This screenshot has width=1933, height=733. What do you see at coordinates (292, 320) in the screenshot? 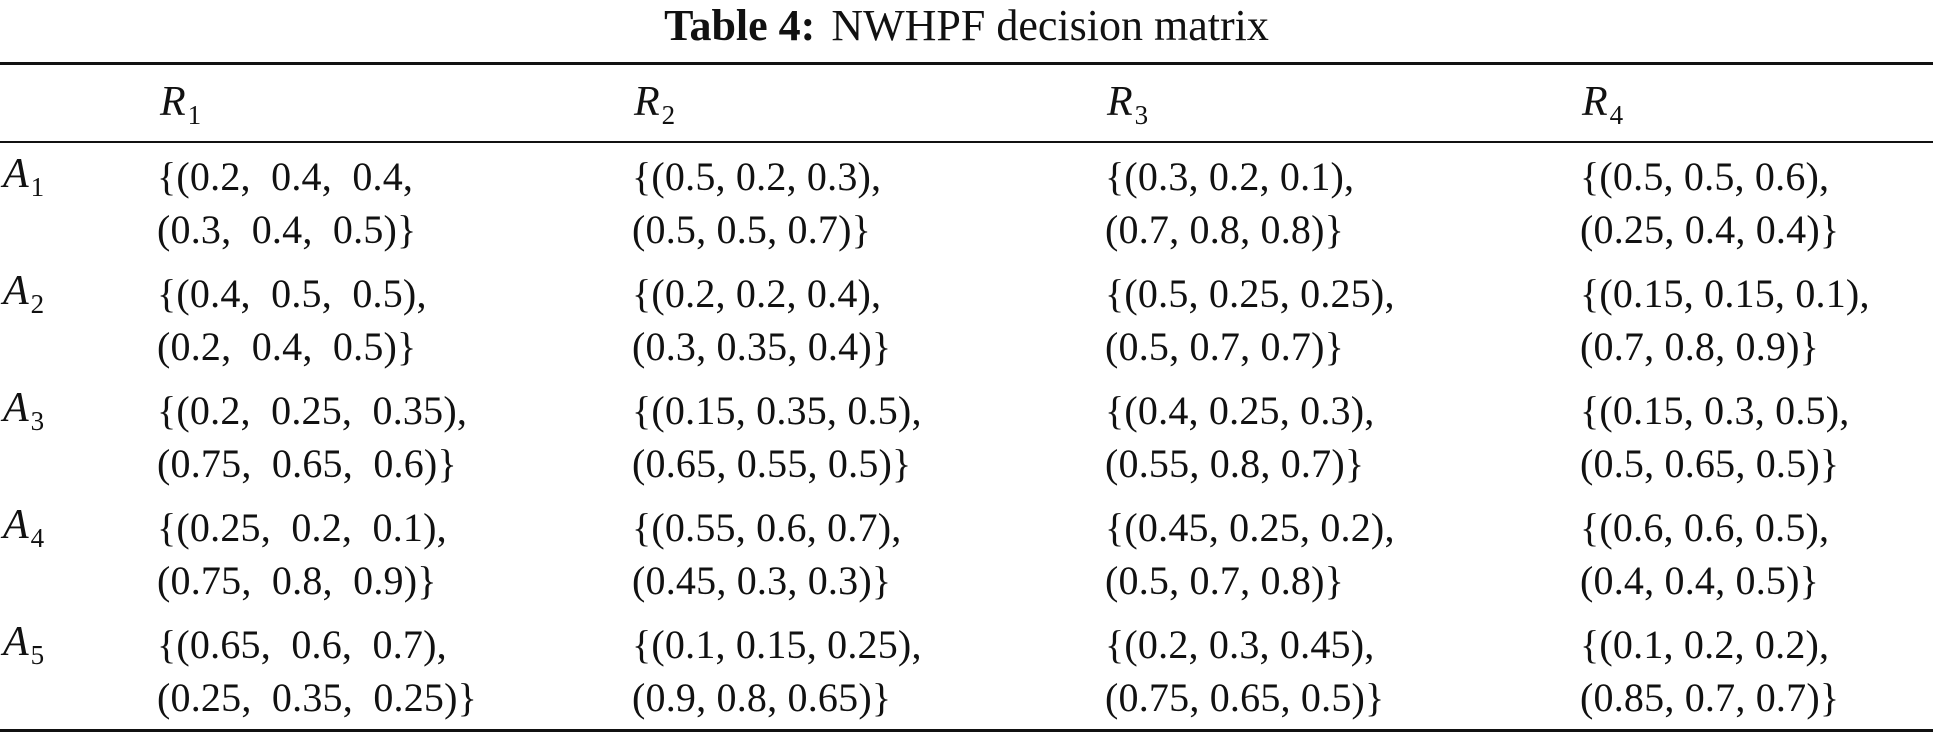
I see `table-cell: {(0.4, 0.5, 0.5), (0.2, 0.4, 0.5)}` at bounding box center [292, 320].